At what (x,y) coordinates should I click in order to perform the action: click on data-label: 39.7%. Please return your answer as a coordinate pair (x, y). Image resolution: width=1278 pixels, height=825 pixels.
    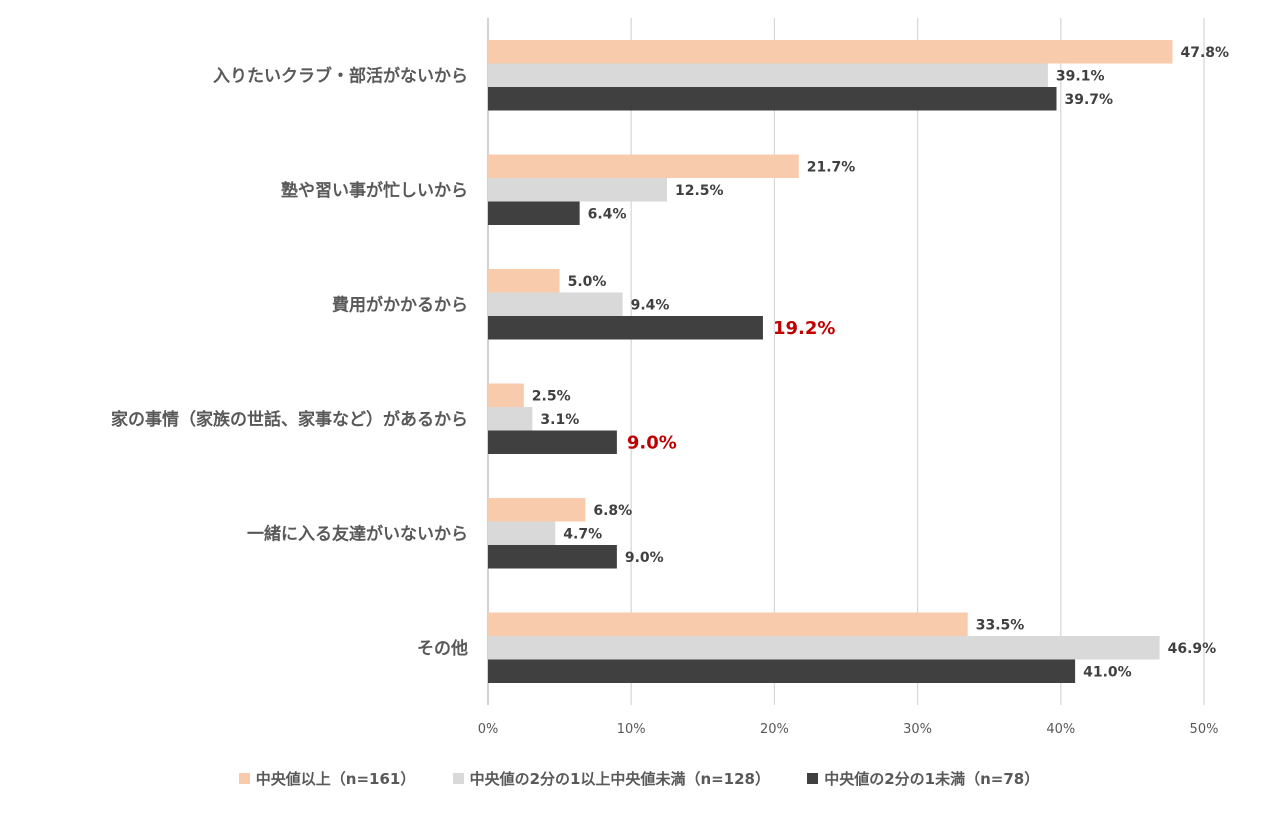
    Looking at the image, I should click on (1089, 100).